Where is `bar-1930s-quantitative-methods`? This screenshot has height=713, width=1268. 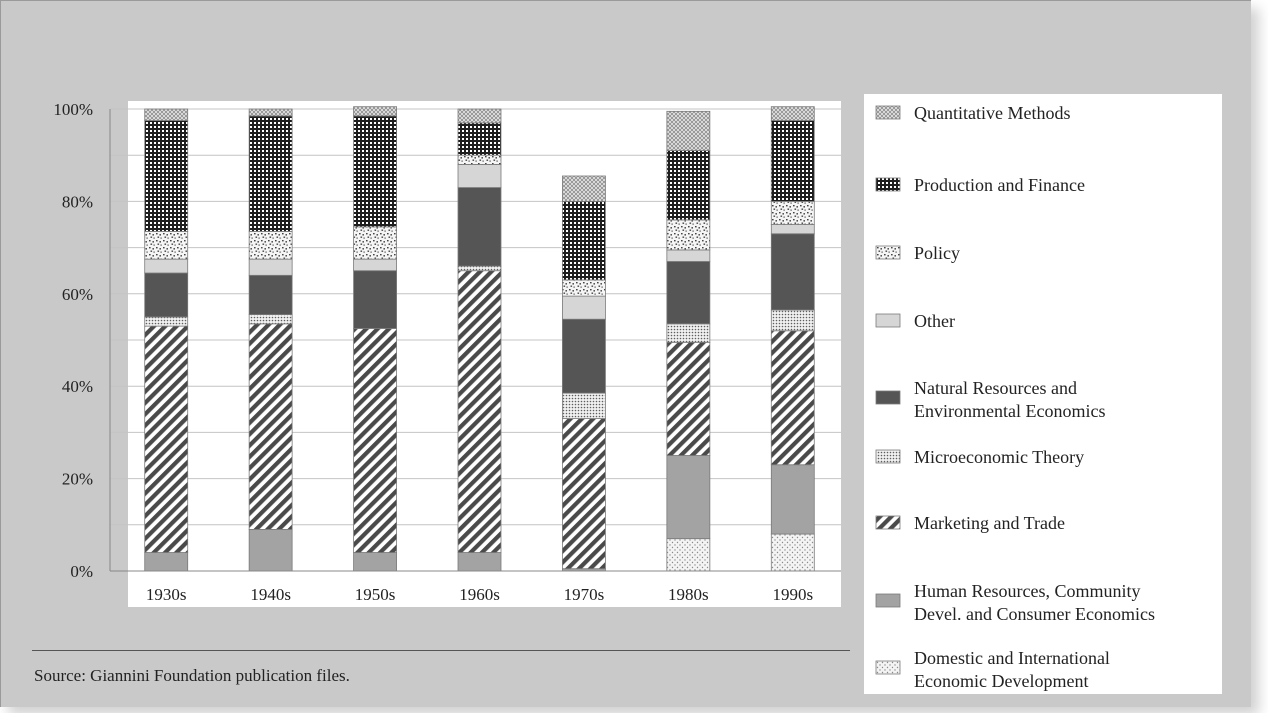 bar-1930s-quantitative-methods is located at coordinates (166, 114).